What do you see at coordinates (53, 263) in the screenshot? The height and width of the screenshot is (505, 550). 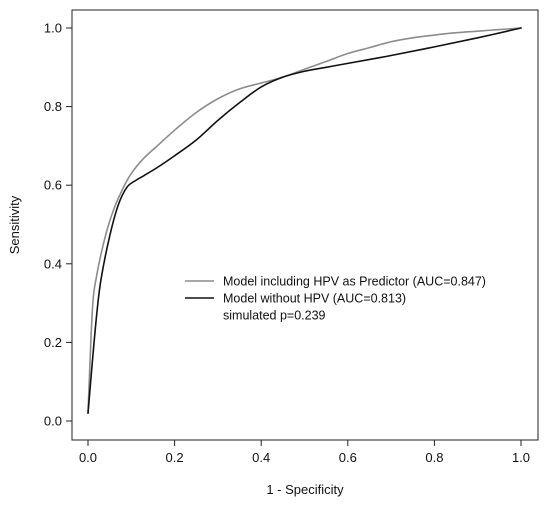 I see `y-tick-label: 0.4` at bounding box center [53, 263].